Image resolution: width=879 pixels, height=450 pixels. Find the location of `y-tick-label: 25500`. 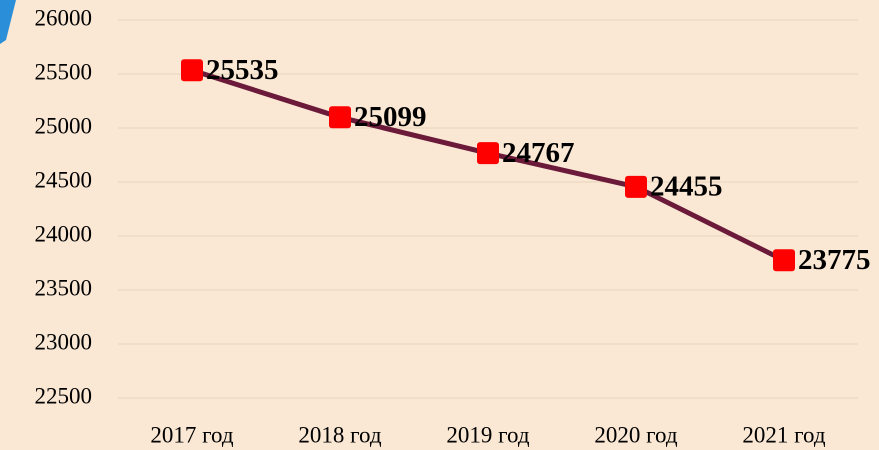

y-tick-label: 25500 is located at coordinates (64, 71).